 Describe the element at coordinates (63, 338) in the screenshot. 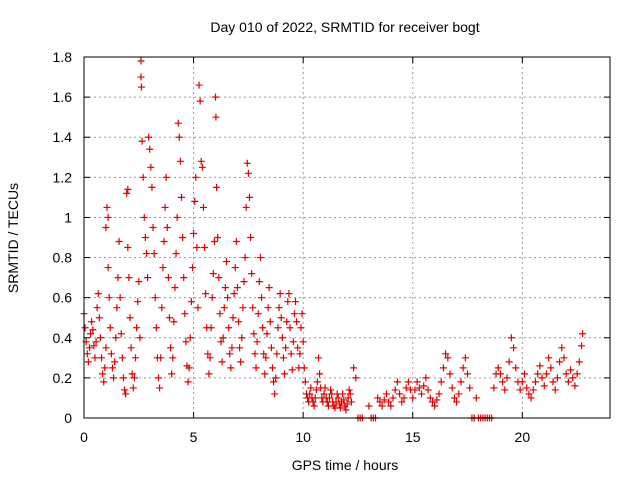

I see `y-tick-label: 0.4` at that location.